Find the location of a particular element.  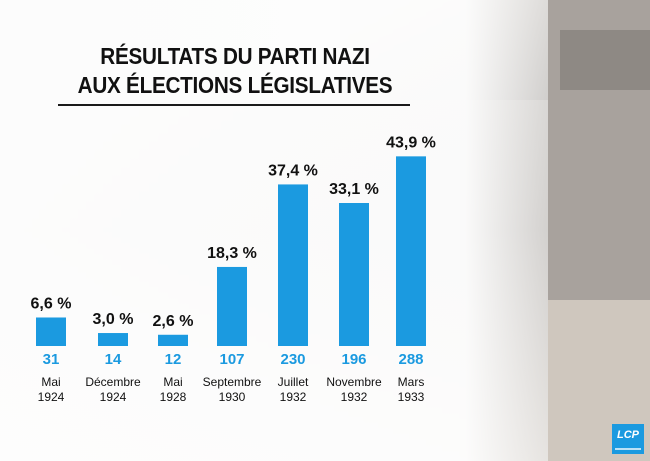

seat-count-label: 230 is located at coordinates (292, 359).